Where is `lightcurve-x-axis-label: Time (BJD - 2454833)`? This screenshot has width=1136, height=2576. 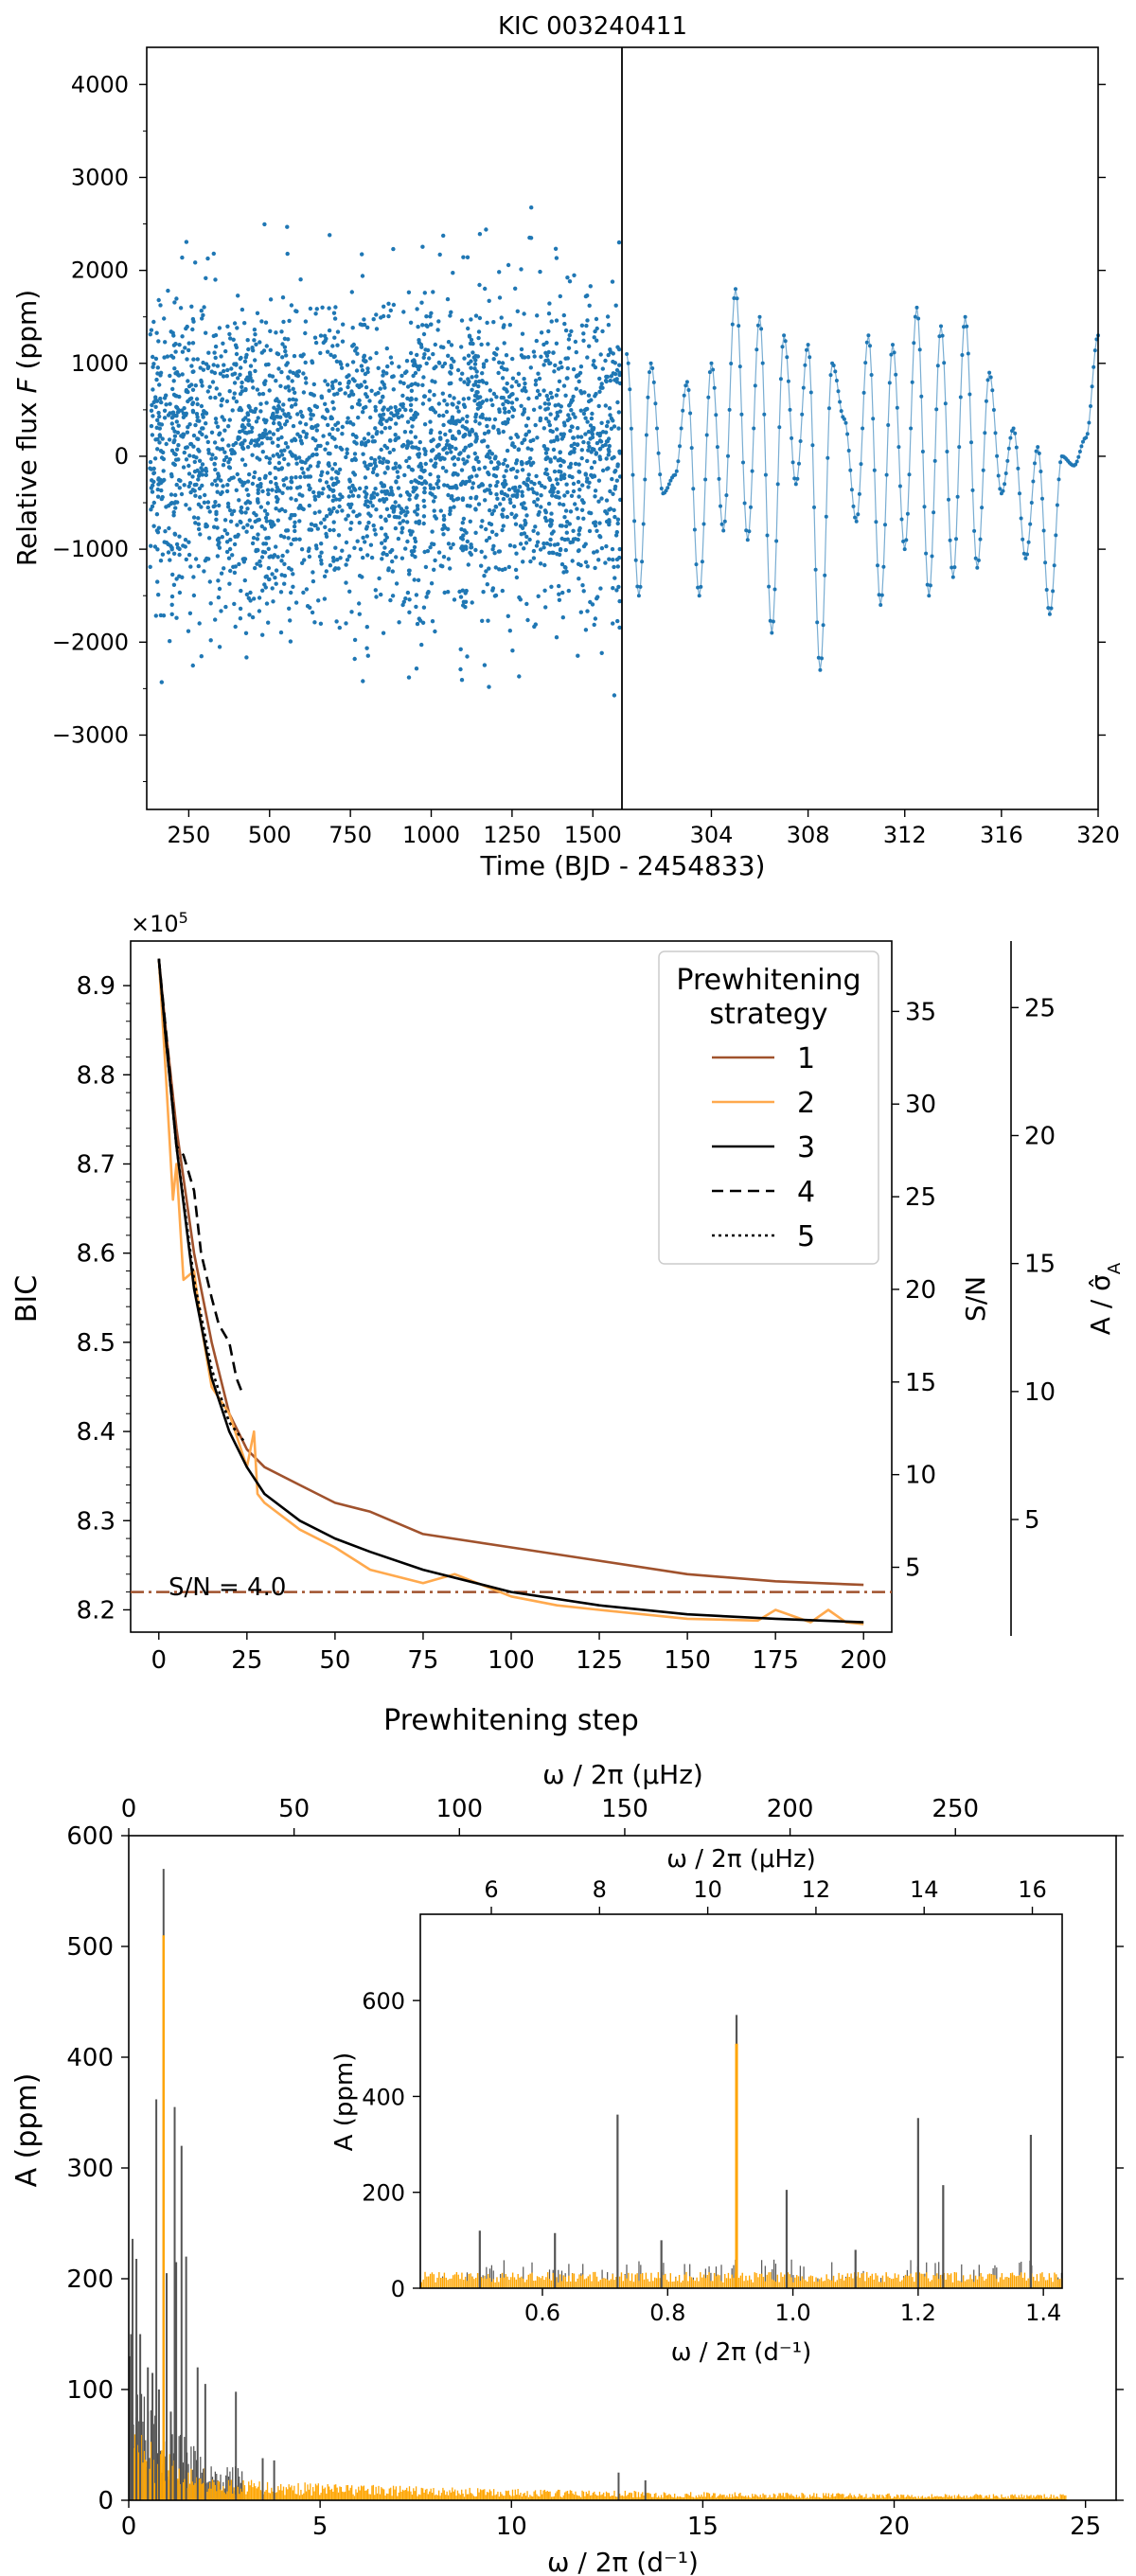
lightcurve-x-axis-label: Time (BJD - 2454833) is located at coordinates (623, 866).